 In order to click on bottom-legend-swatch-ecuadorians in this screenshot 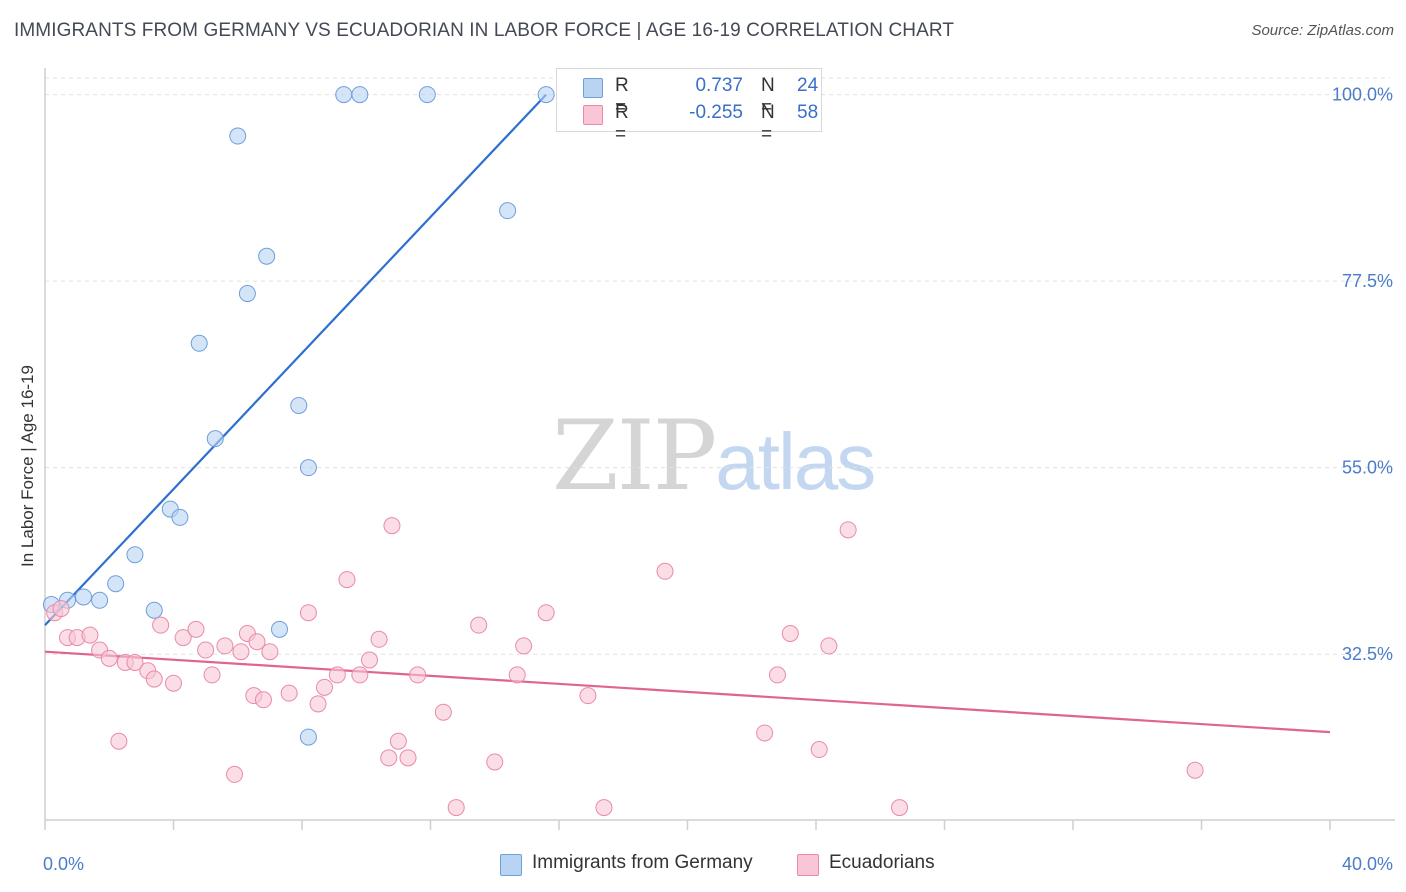, I will do `click(808, 865)`.